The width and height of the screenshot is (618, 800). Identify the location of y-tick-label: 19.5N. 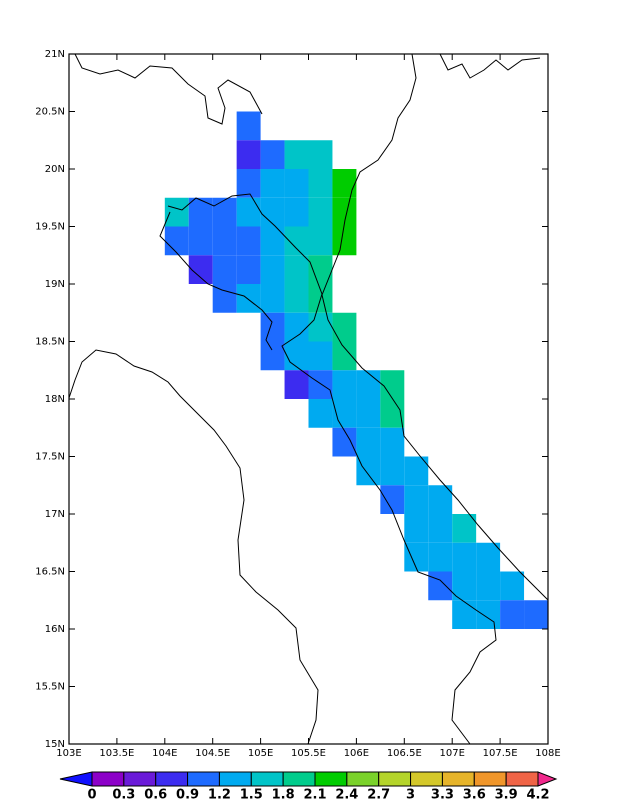
(50, 227).